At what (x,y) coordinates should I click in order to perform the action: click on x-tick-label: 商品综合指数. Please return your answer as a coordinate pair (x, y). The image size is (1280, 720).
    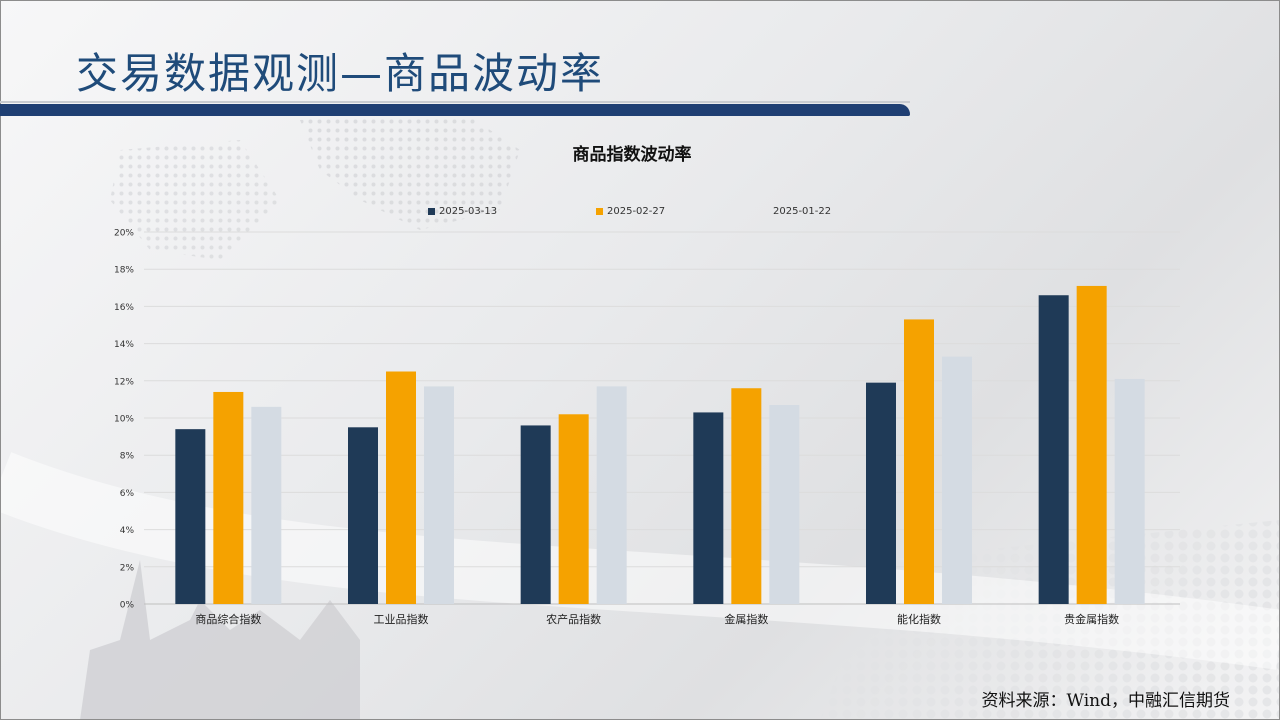
    Looking at the image, I should click on (228, 619).